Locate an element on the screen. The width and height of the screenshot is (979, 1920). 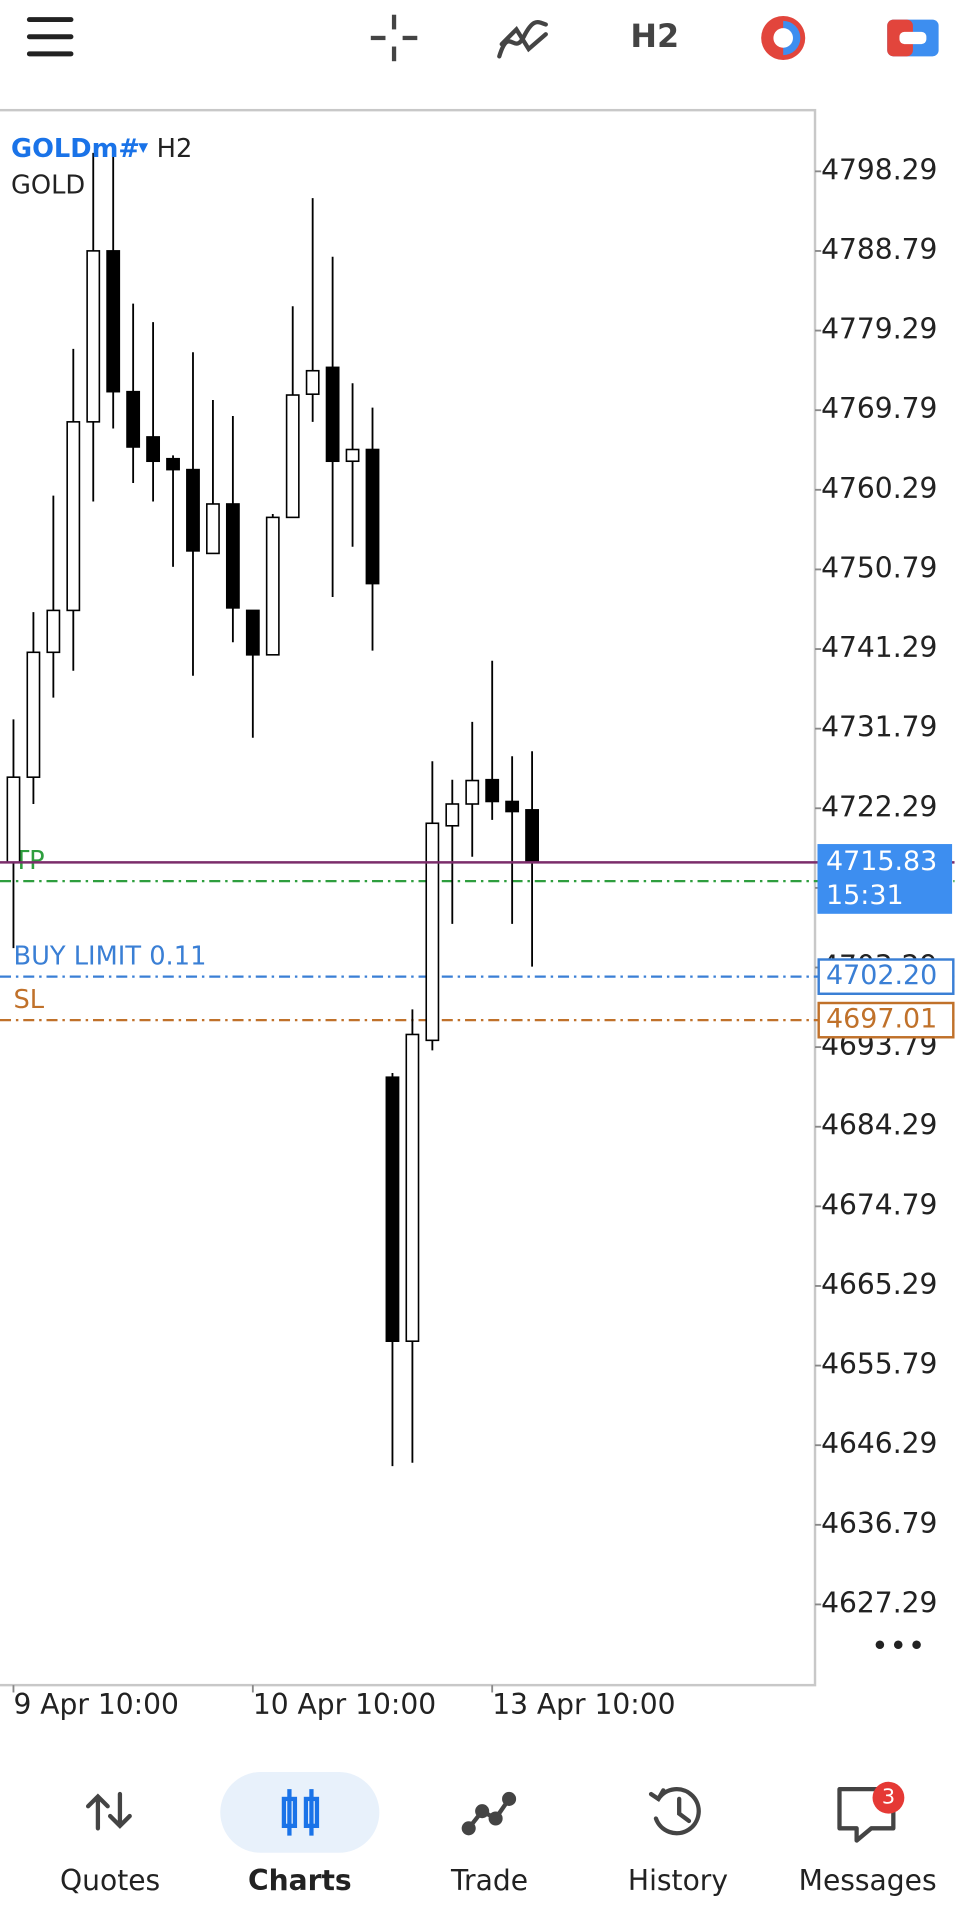
y-tick-label: 4779.29 is located at coordinates (879, 329).